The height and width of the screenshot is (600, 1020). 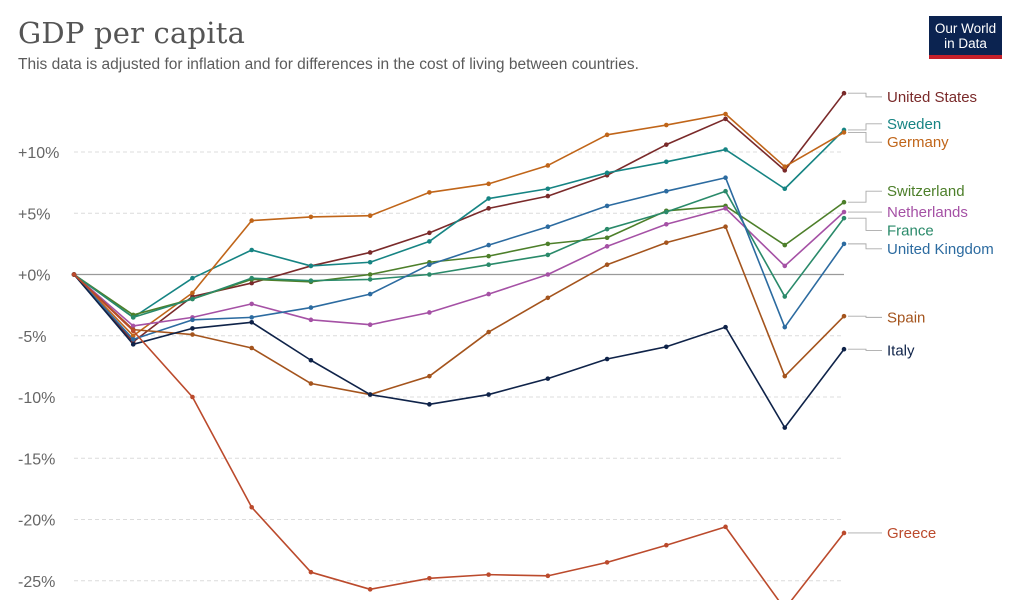 I want to click on series-label: United States, so click(x=932, y=97).